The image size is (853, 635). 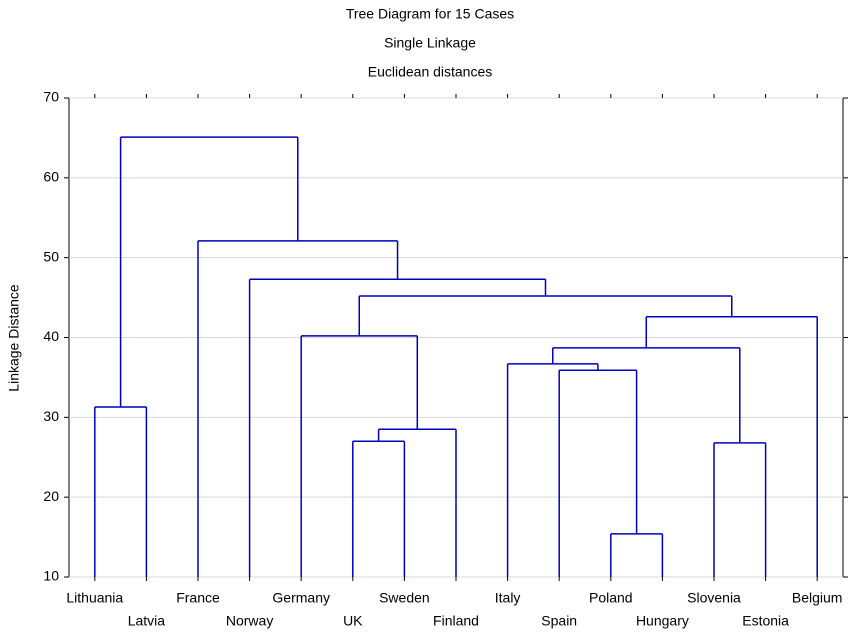 What do you see at coordinates (430, 14) in the screenshot?
I see `chart-title: Tree Diagram for 15 Cases` at bounding box center [430, 14].